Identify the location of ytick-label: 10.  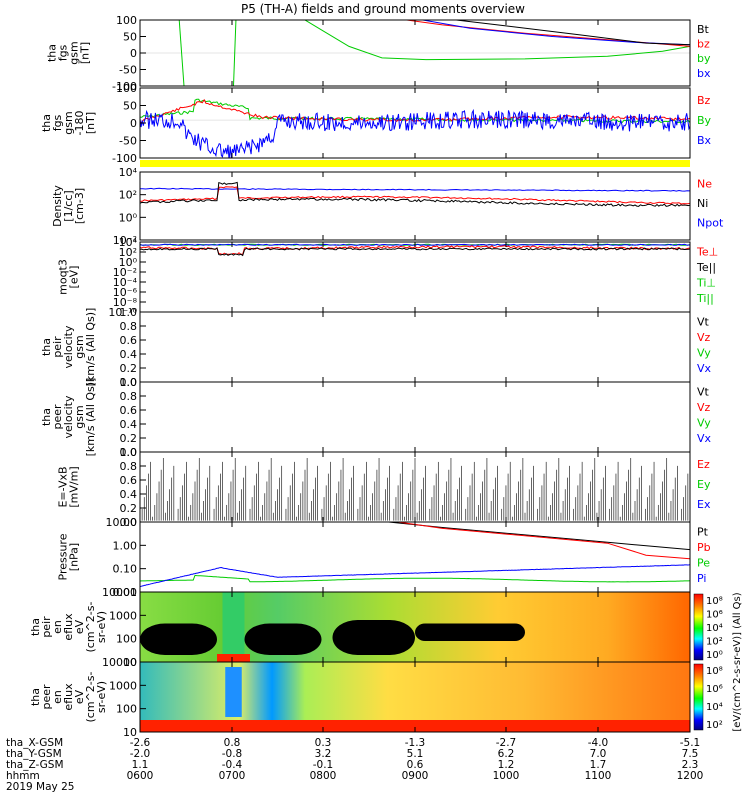
(130, 732).